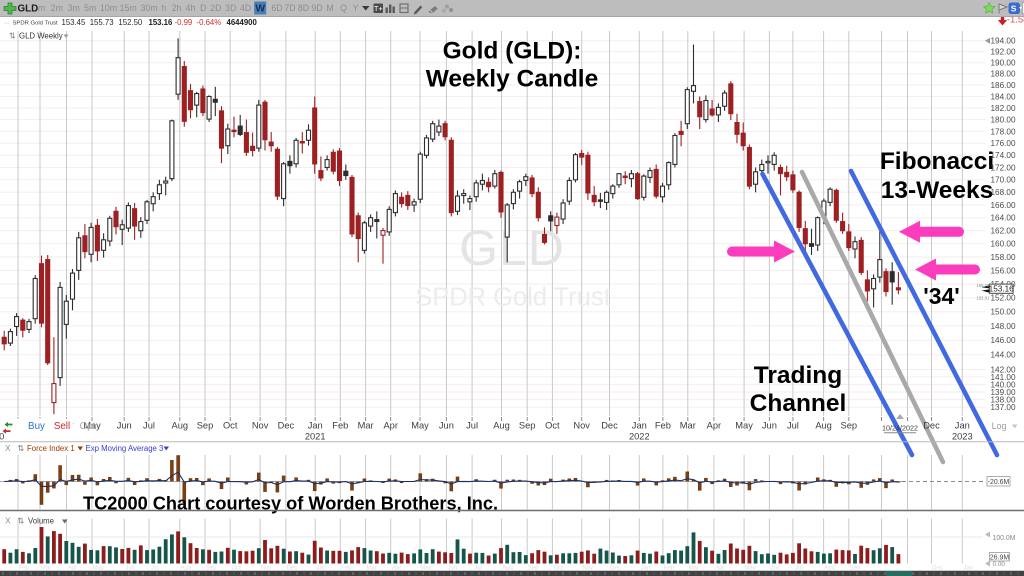 This screenshot has width=1024, height=576. What do you see at coordinates (1003, 218) in the screenshot?
I see `svg-text: 164.00` at bounding box center [1003, 218].